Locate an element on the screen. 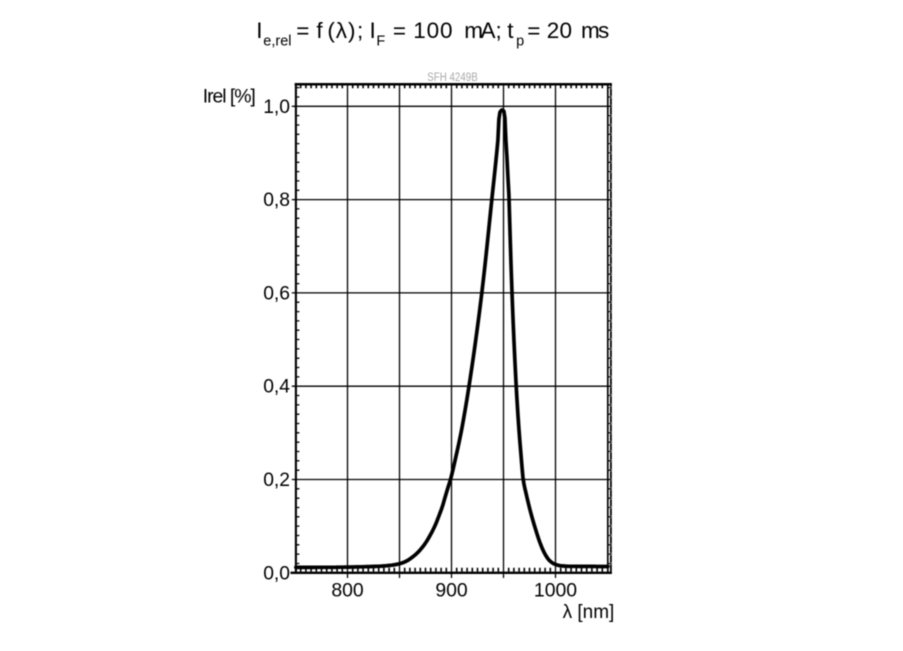 This screenshot has height=651, width=903. svg-text: 0,8 is located at coordinates (276, 200).